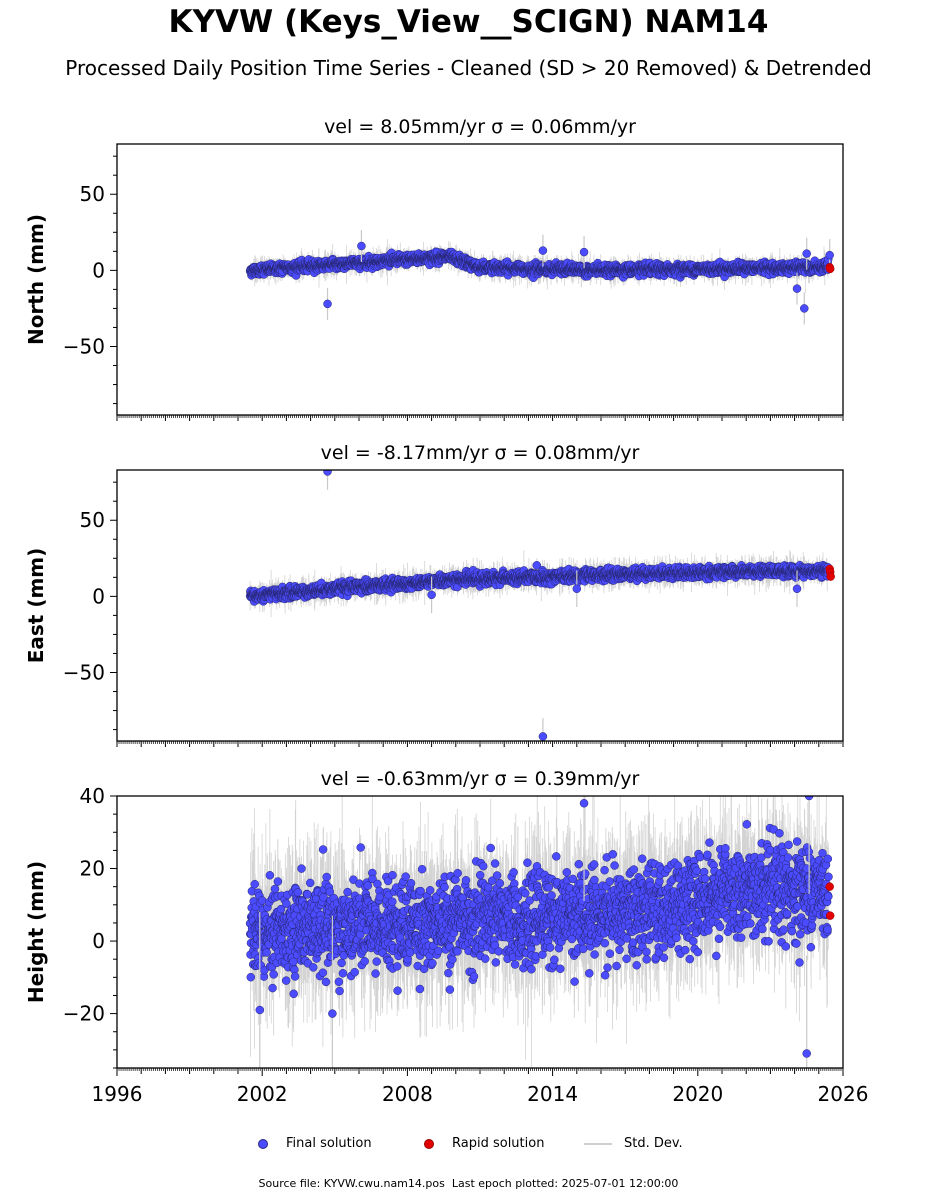  I want to click on y-axis-label: North (mm), so click(36, 279).